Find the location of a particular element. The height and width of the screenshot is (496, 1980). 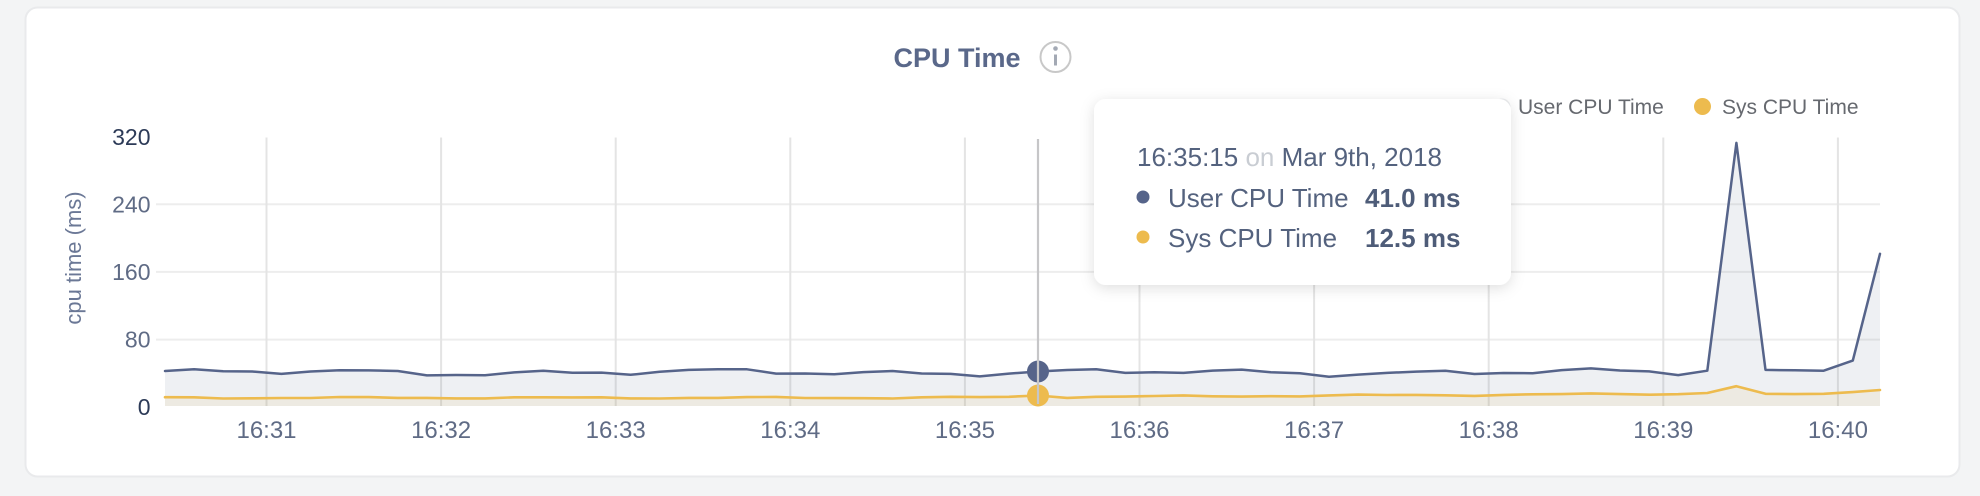

svg-text: CPU Time is located at coordinates (956, 58).